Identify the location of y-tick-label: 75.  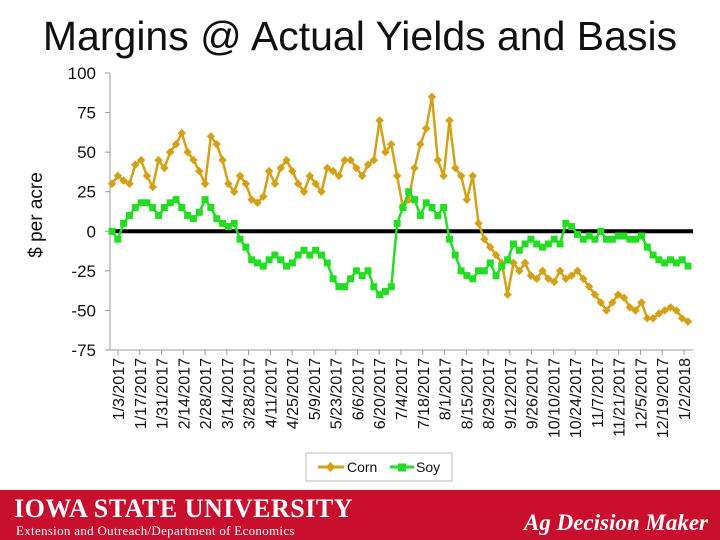
(86, 113).